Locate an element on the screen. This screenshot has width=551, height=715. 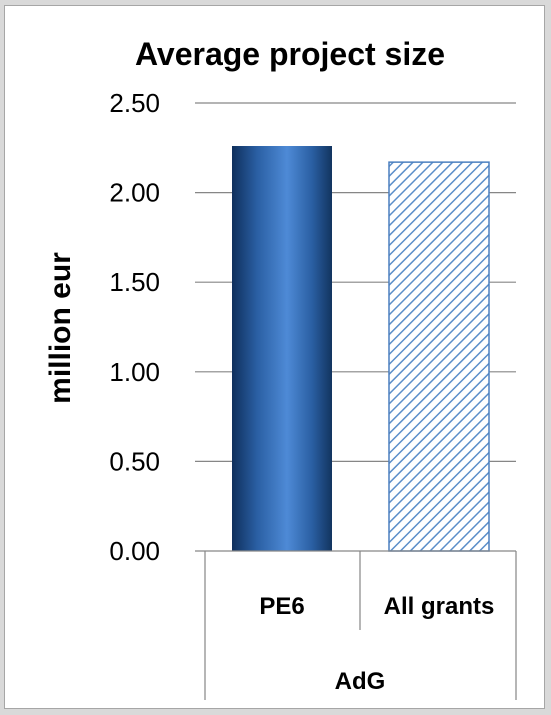
y-tick-label: 2.00 is located at coordinates (134, 193).